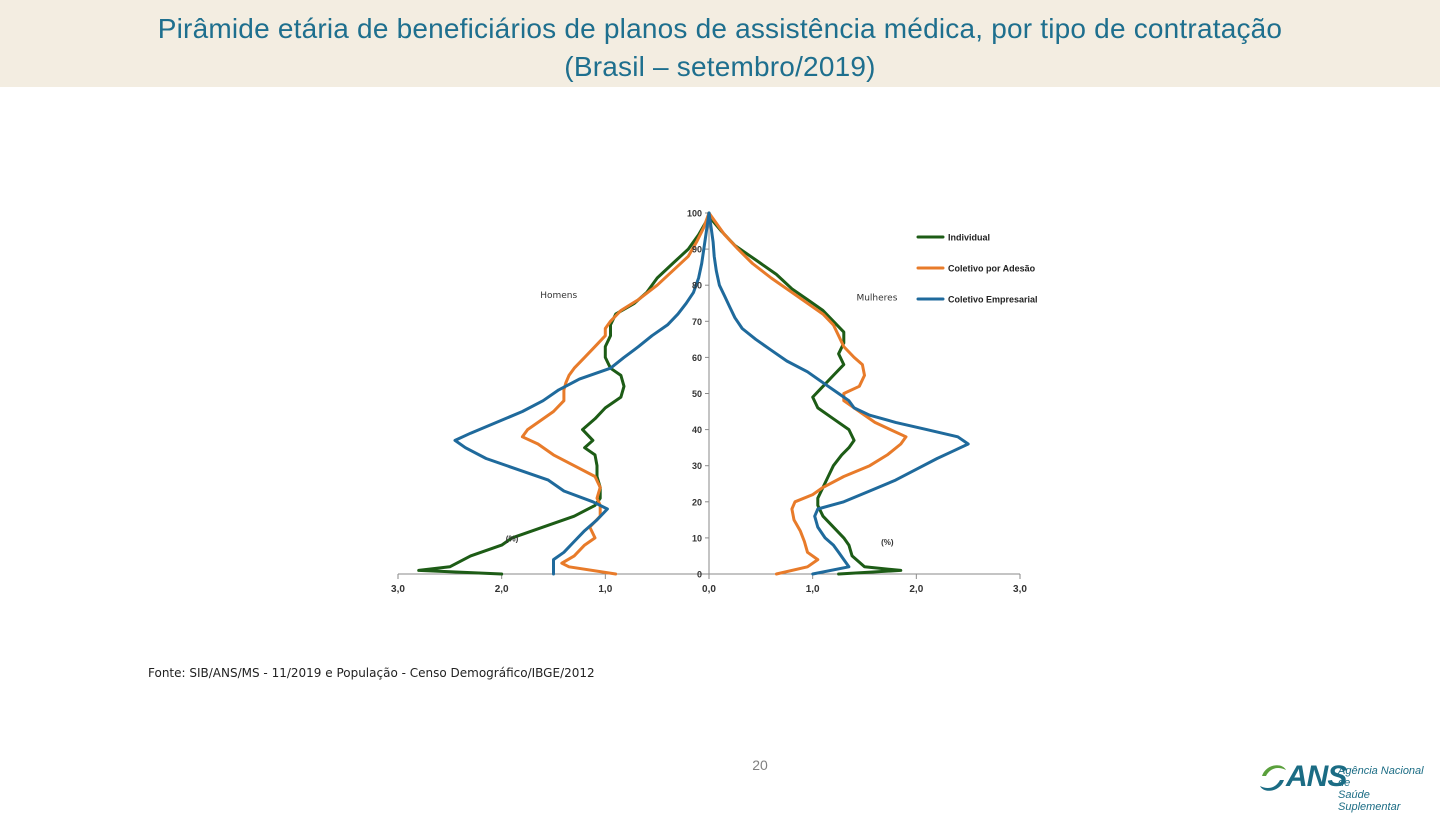  I want to click on y-tick-label: 60, so click(697, 358).